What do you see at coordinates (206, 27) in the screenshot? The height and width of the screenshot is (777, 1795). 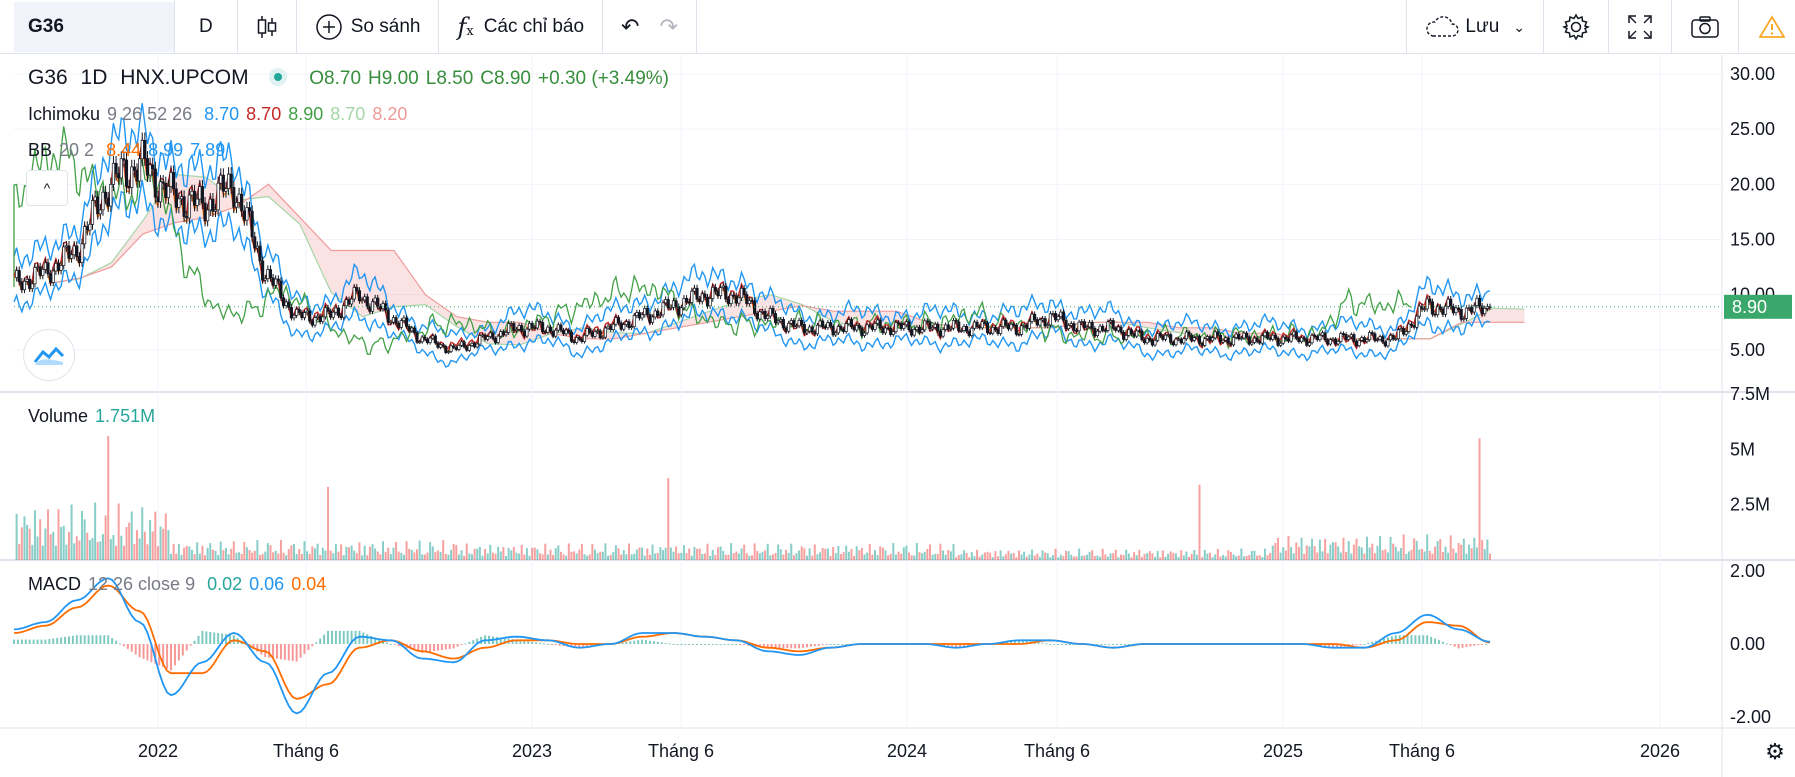 I see `interval-button: D` at bounding box center [206, 27].